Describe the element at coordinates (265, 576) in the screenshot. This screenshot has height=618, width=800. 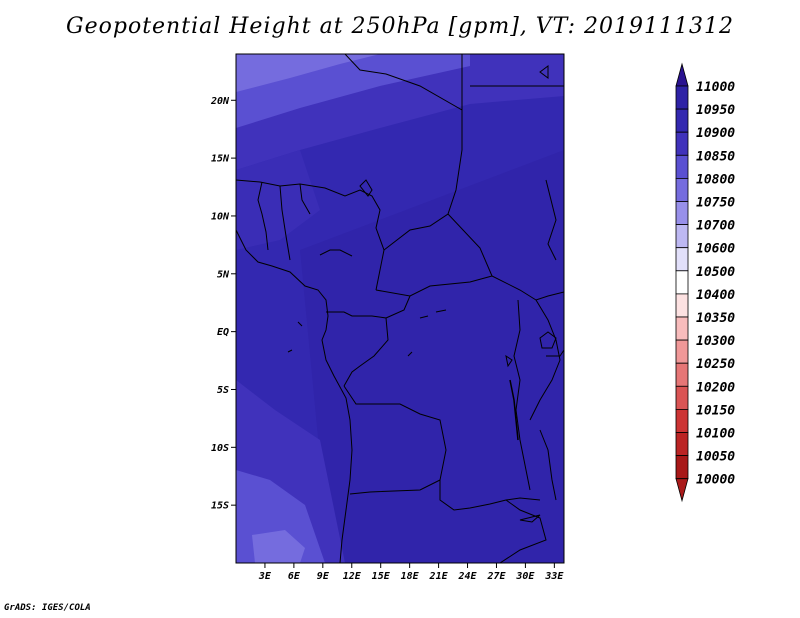
I see `lon-tick-label: 3E` at that location.